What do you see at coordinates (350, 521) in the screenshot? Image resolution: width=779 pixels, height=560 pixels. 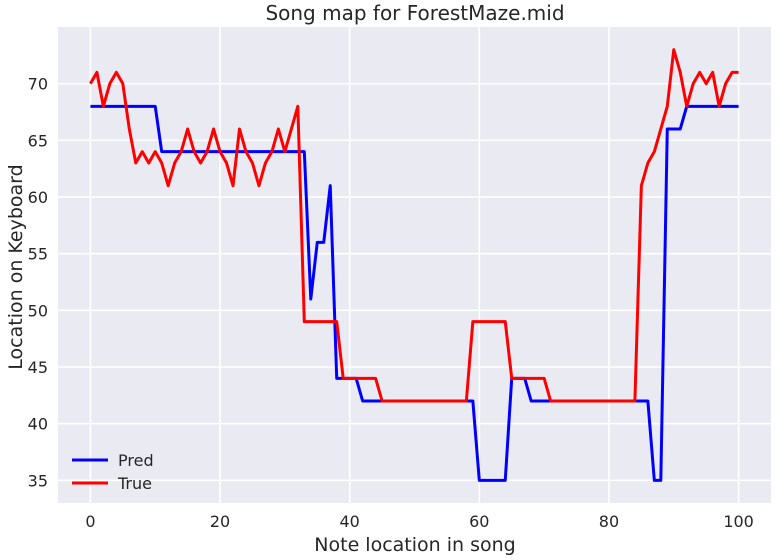 I see `x-tick-label: 40` at bounding box center [350, 521].